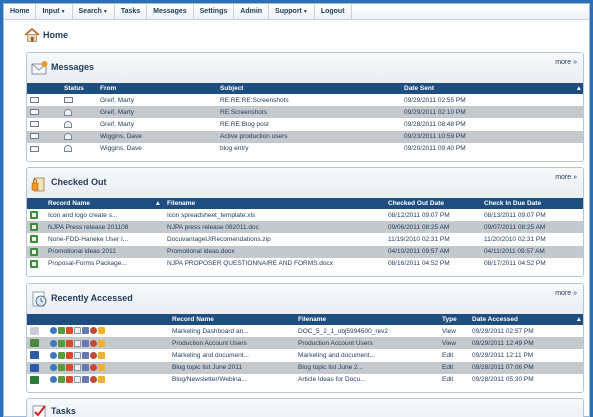 This screenshot has width=593, height=417. What do you see at coordinates (433, 203) in the screenshot?
I see `checked-out-col-out-date: Checked Out Date` at bounding box center [433, 203].